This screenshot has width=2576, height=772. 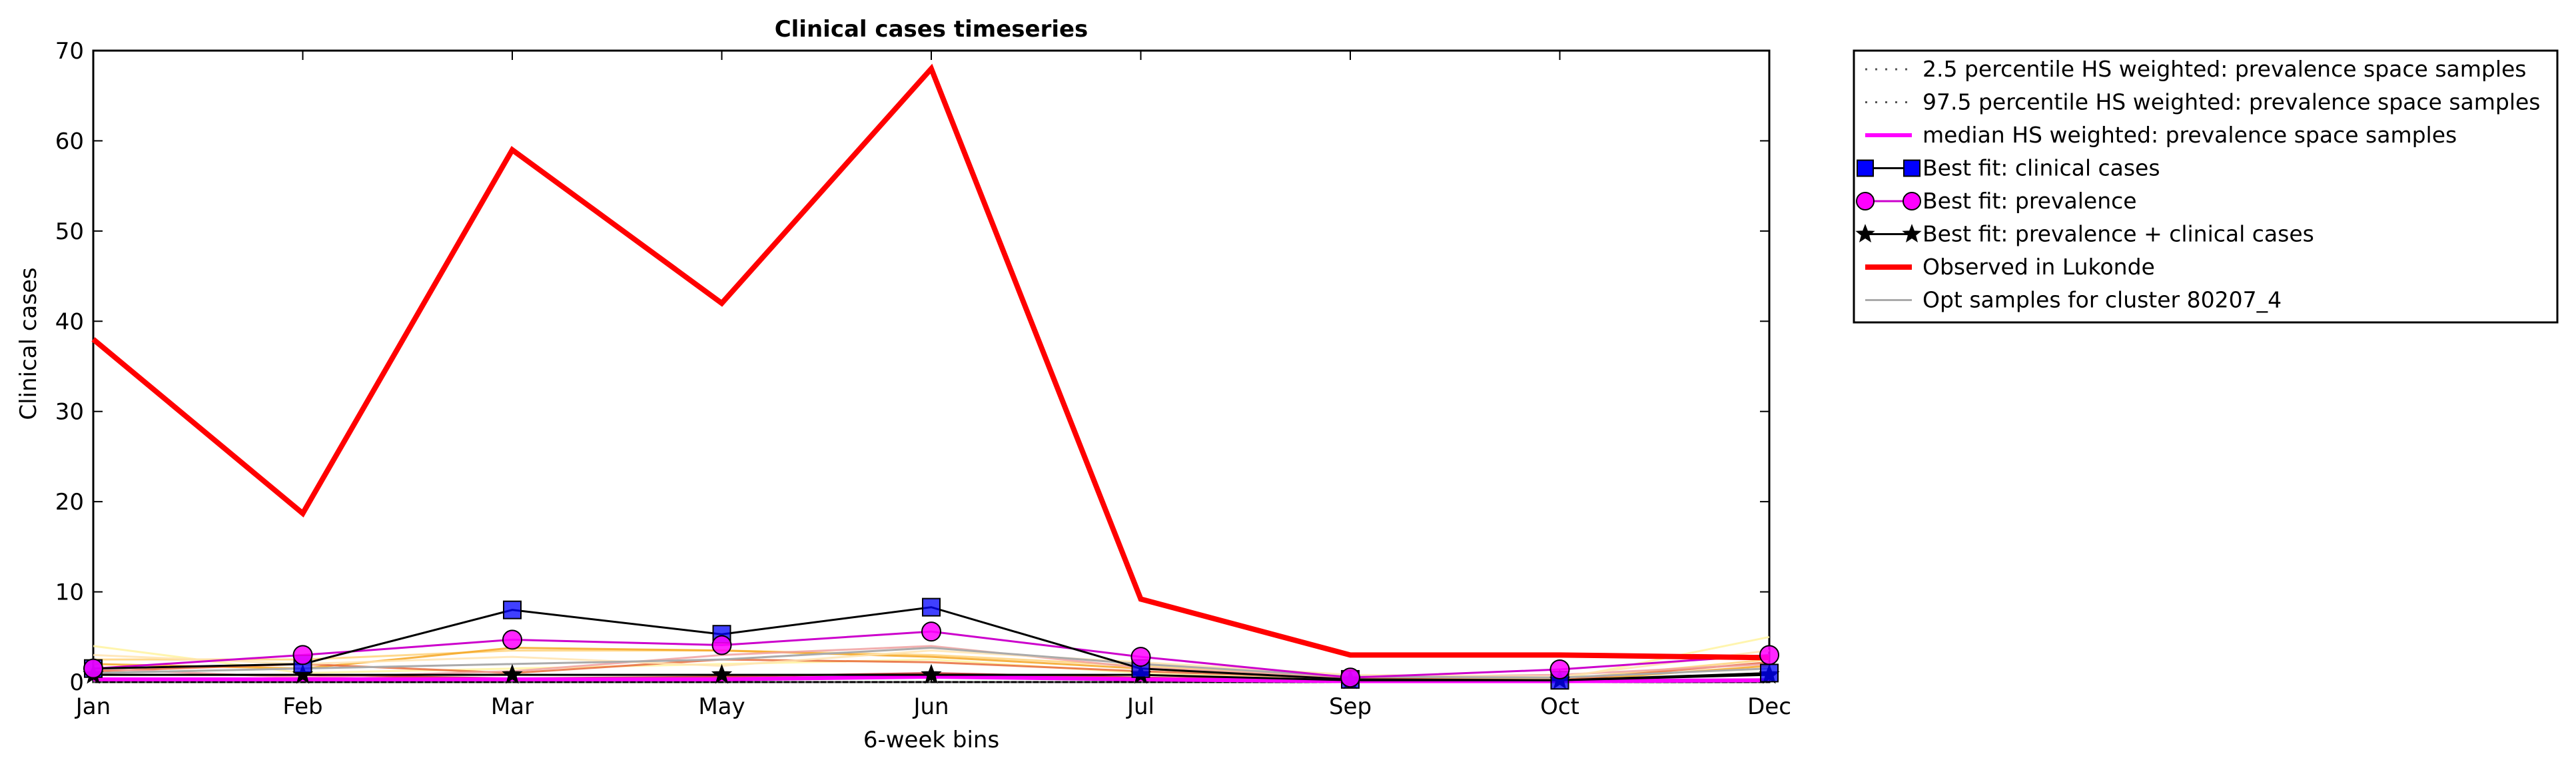 I want to click on series-line-opt-samples, so click(x=932, y=663).